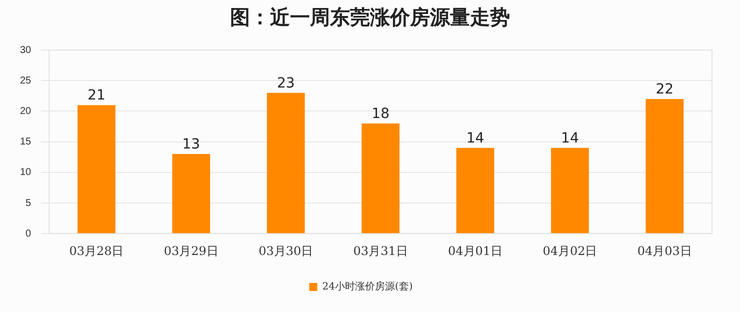  Describe the element at coordinates (26, 111) in the screenshot. I see `y-tick-label: 20` at that location.